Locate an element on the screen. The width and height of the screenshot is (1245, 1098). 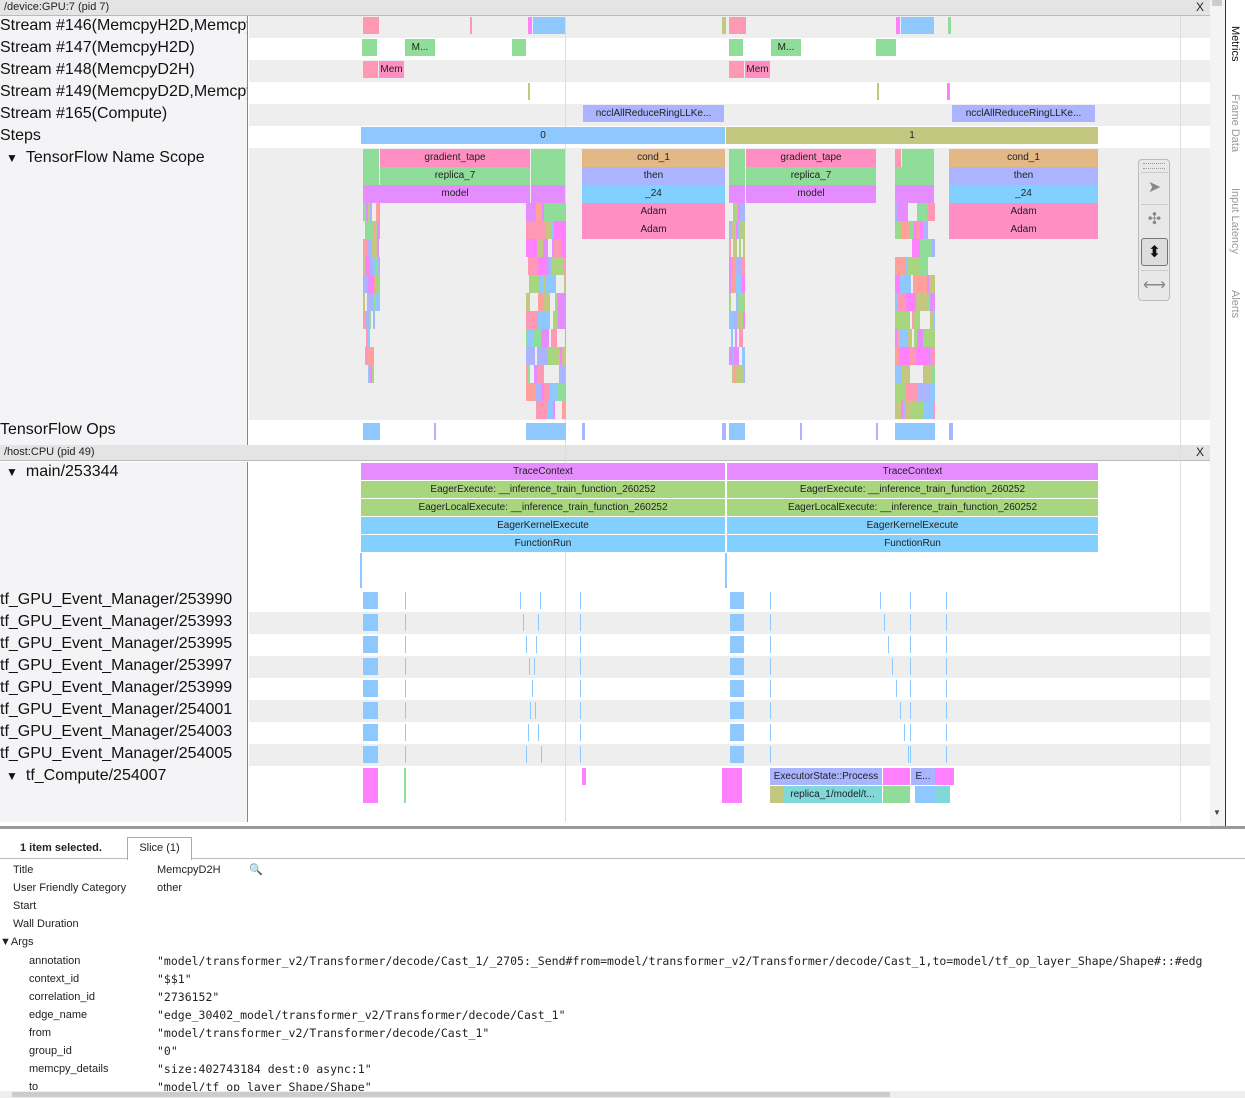
args-toggle: ▼Args is located at coordinates (17, 942).